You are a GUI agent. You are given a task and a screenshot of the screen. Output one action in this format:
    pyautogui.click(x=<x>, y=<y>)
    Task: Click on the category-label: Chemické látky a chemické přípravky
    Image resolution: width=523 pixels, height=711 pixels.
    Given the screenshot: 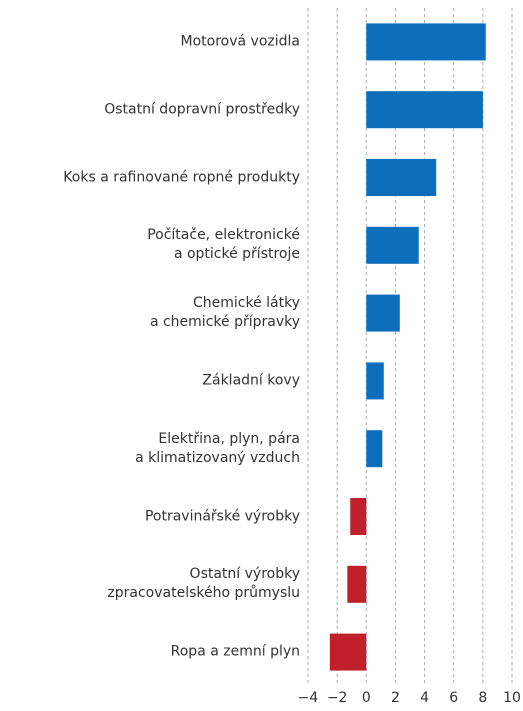 What is the action you would take?
    pyautogui.click(x=224, y=313)
    